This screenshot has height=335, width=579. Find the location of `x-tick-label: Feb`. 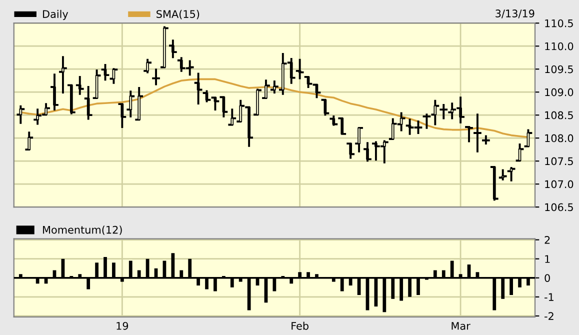

x-tick-label: Feb is located at coordinates (300, 326).